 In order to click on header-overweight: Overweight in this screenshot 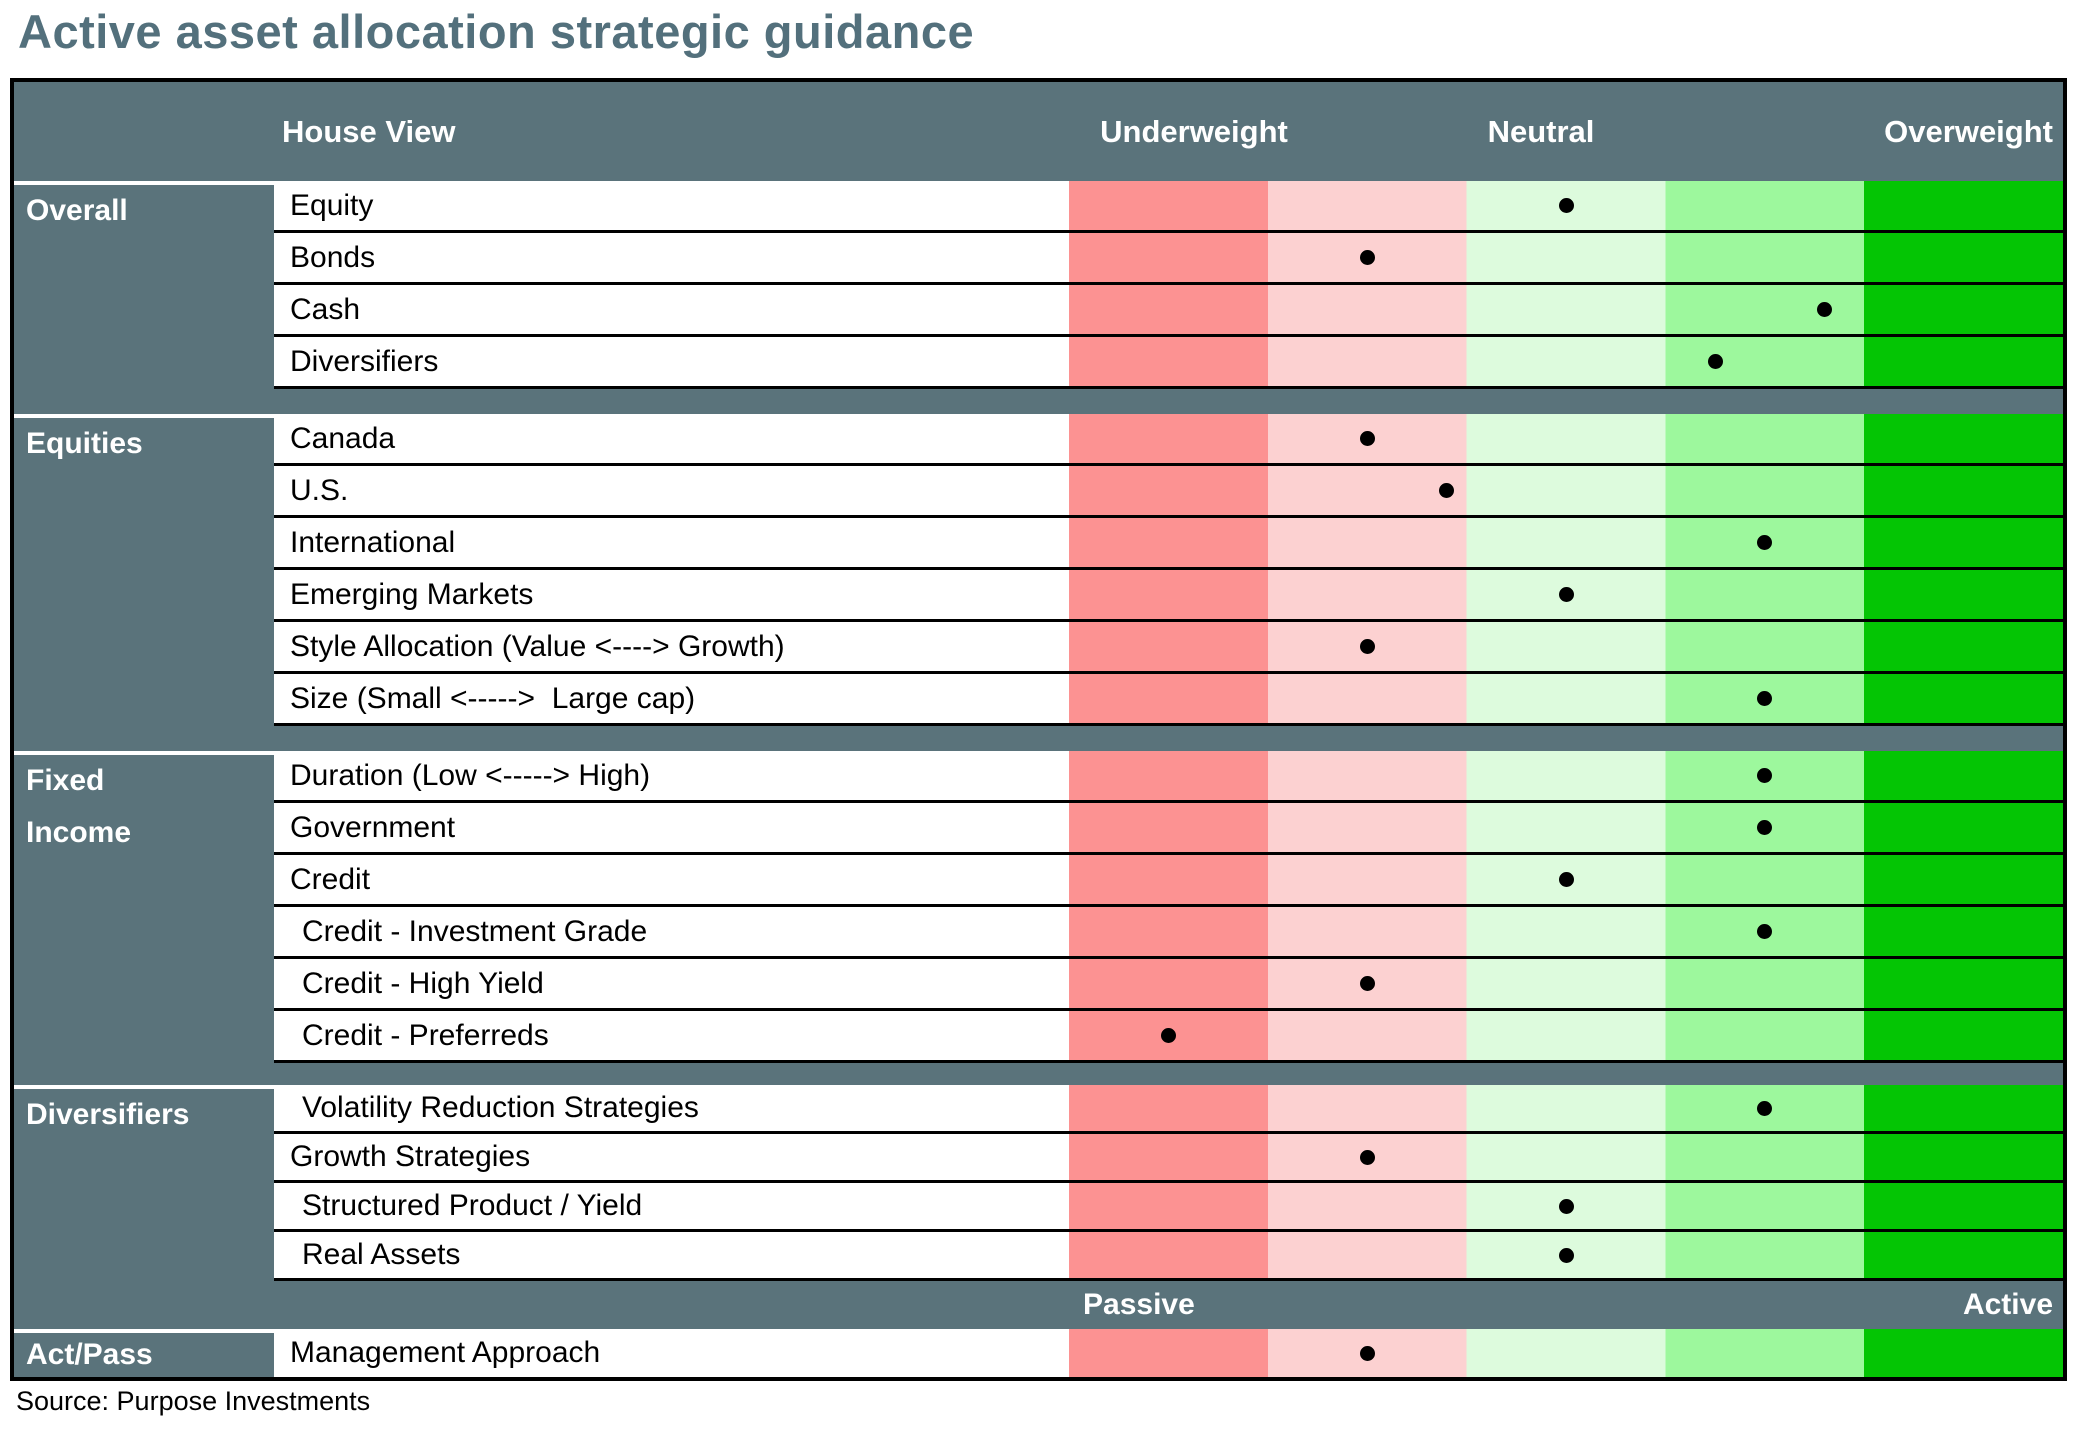, I will do `click(1968, 131)`.